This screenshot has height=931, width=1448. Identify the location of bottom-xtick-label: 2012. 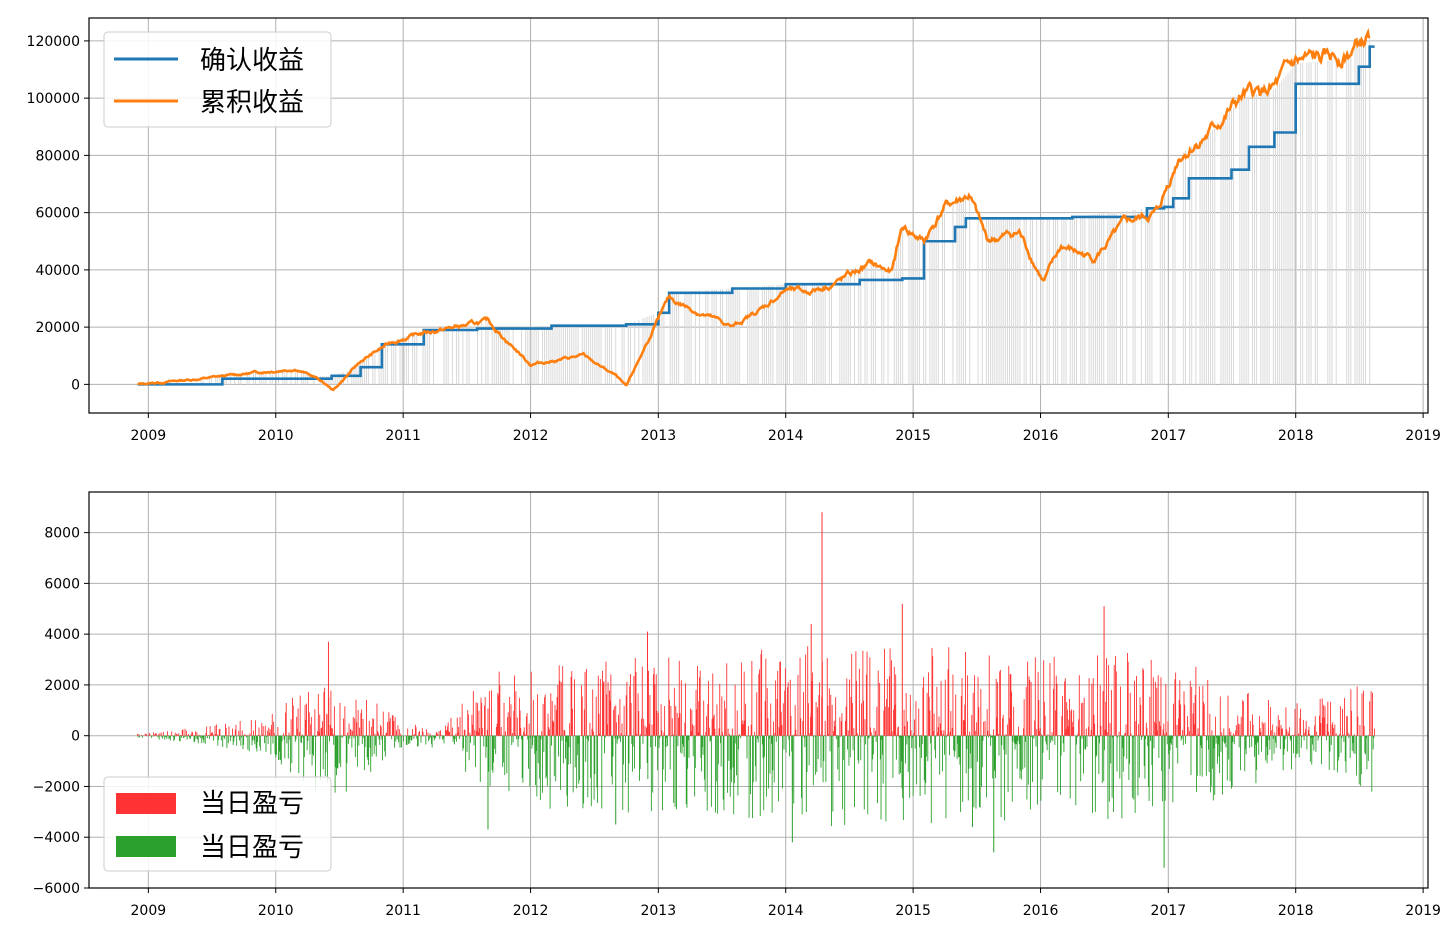
(531, 911).